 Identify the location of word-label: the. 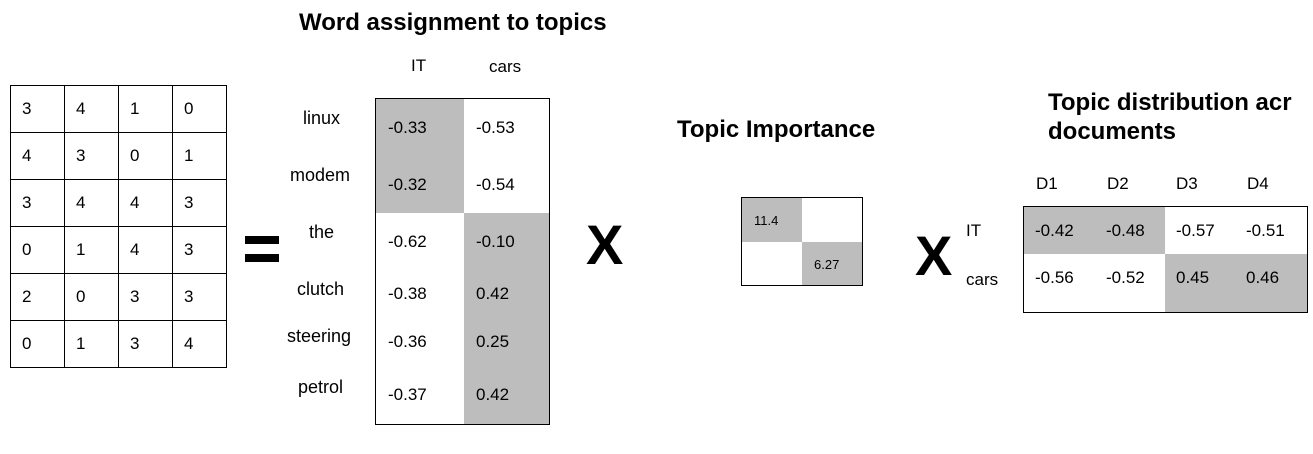
(322, 232).